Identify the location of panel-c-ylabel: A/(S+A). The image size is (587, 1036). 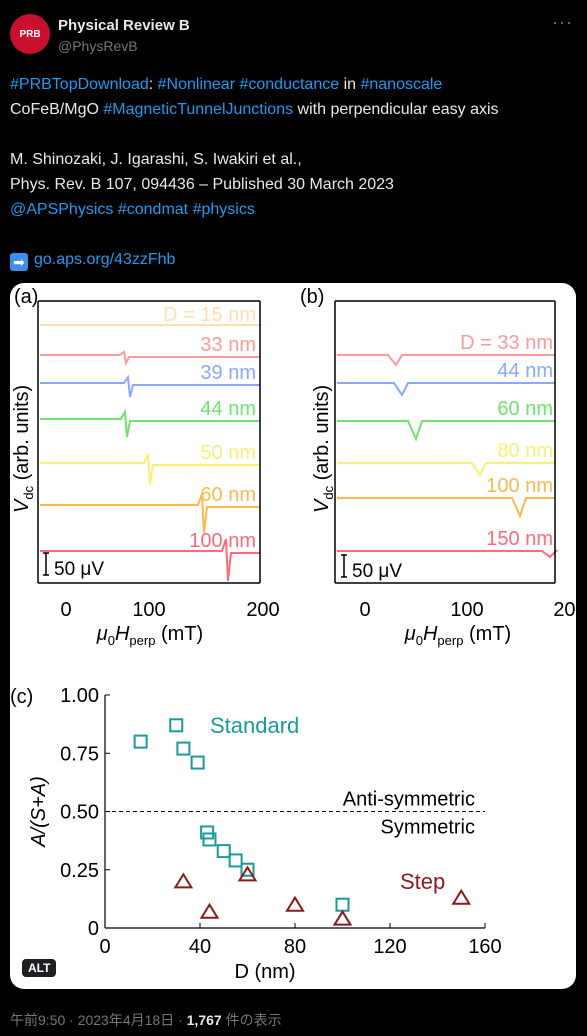
(39, 812).